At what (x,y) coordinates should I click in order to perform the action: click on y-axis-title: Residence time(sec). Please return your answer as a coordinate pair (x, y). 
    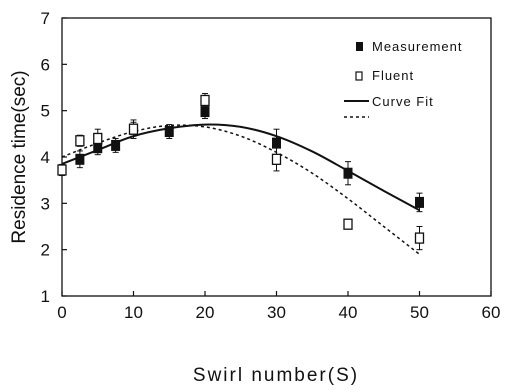
    Looking at the image, I should click on (19, 156).